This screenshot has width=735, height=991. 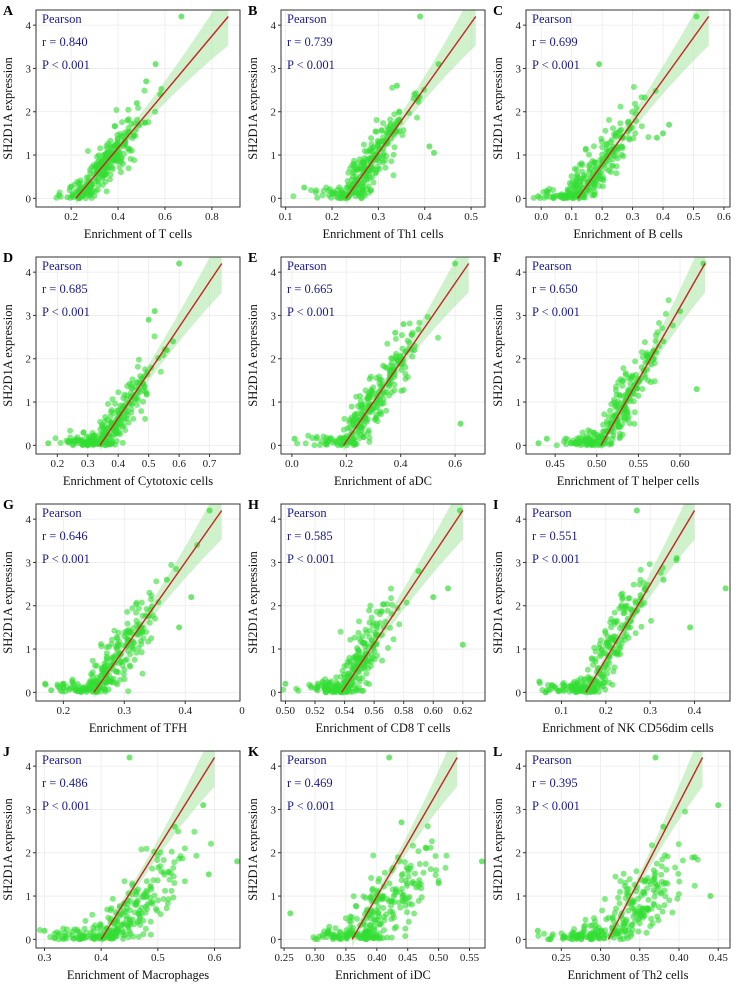 What do you see at coordinates (210, 464) in the screenshot?
I see `x-tick-label: 0.7` at bounding box center [210, 464].